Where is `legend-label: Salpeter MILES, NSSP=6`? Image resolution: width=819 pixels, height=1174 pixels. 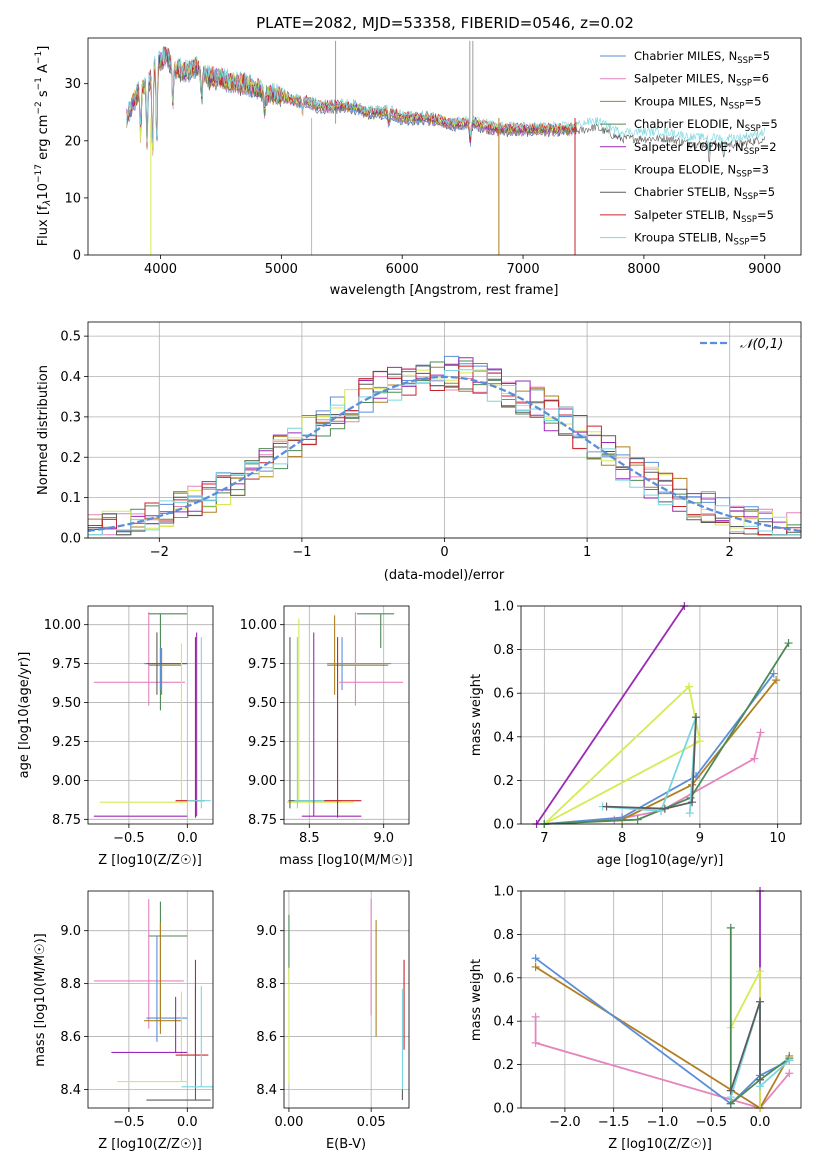
legend-label: Salpeter MILES, NSSP=6 is located at coordinates (701, 80).